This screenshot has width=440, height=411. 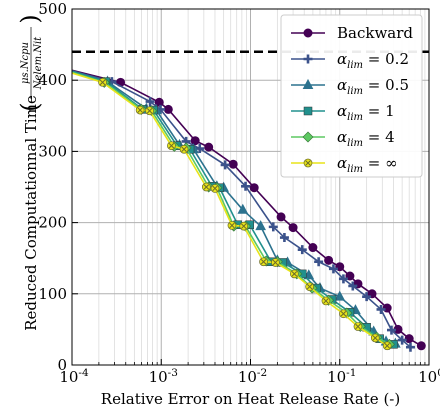 I want to click on y-label-denominator: Nelem.Nit, so click(x=38, y=63).